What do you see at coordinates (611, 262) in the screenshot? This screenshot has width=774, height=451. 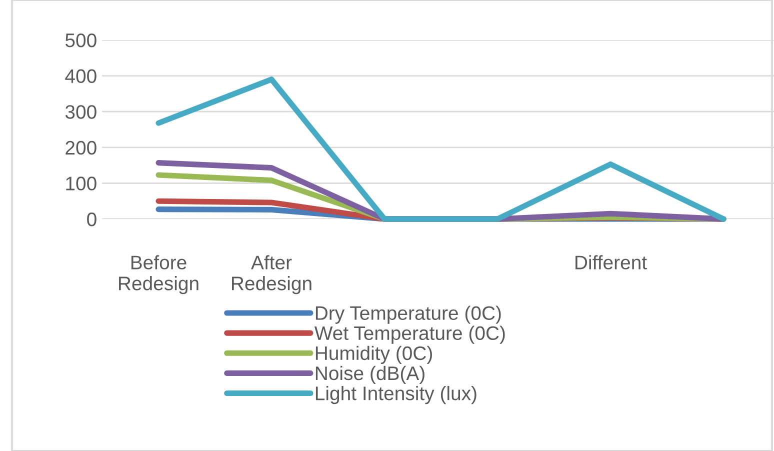 I see `x-tick-label: Different` at bounding box center [611, 262].